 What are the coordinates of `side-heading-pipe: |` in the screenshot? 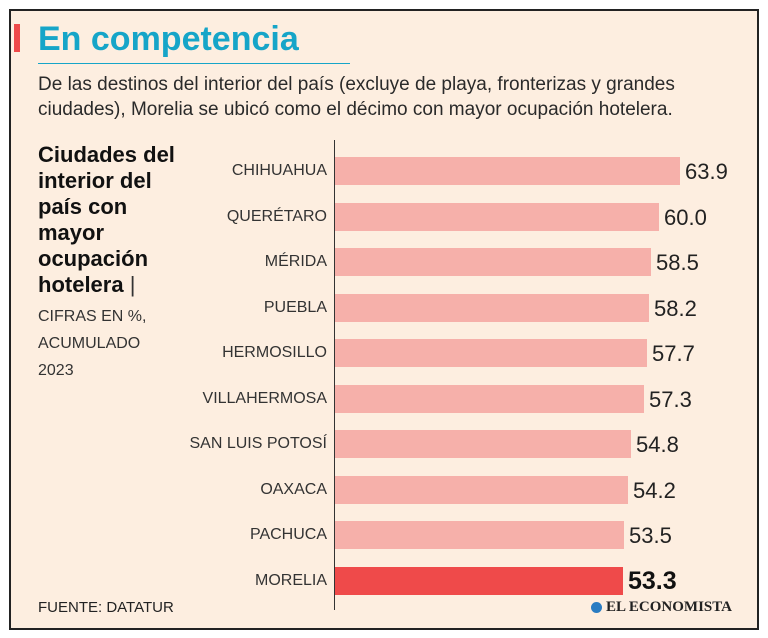 It's located at (132, 284).